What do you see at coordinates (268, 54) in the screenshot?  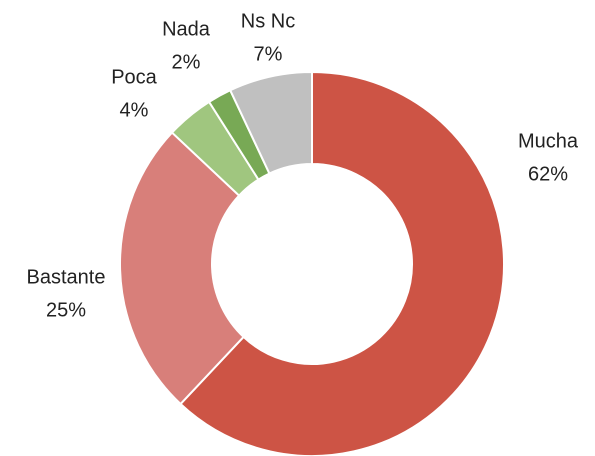 I see `value-label: 7%` at bounding box center [268, 54].